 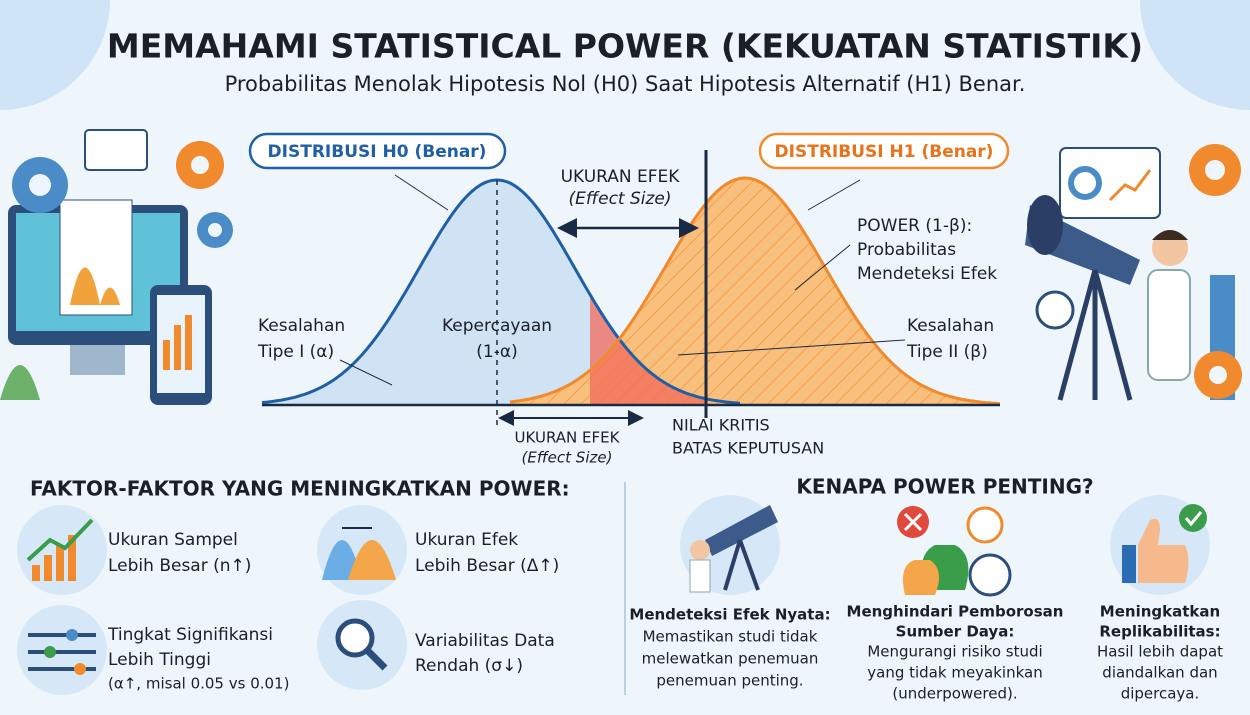 What do you see at coordinates (466, 540) in the screenshot?
I see `factor-text: Ukuran Efek` at bounding box center [466, 540].